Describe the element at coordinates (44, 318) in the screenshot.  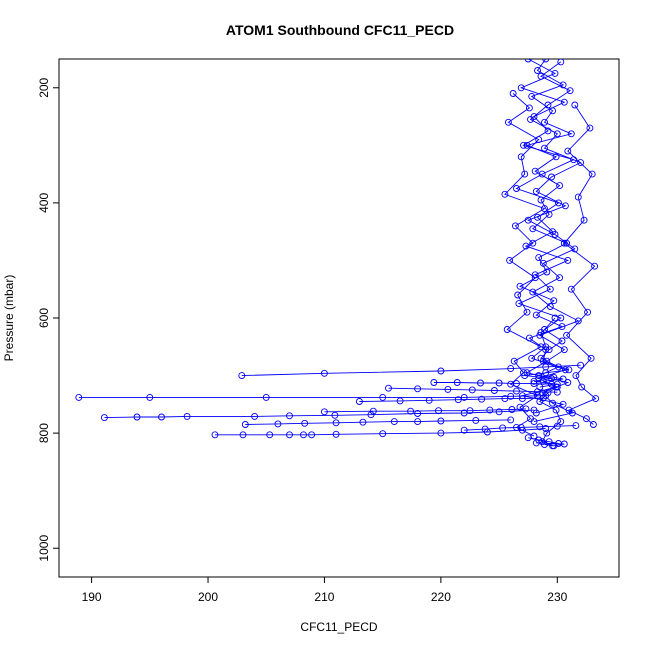
I see `y-tick-label: 600` at that location.